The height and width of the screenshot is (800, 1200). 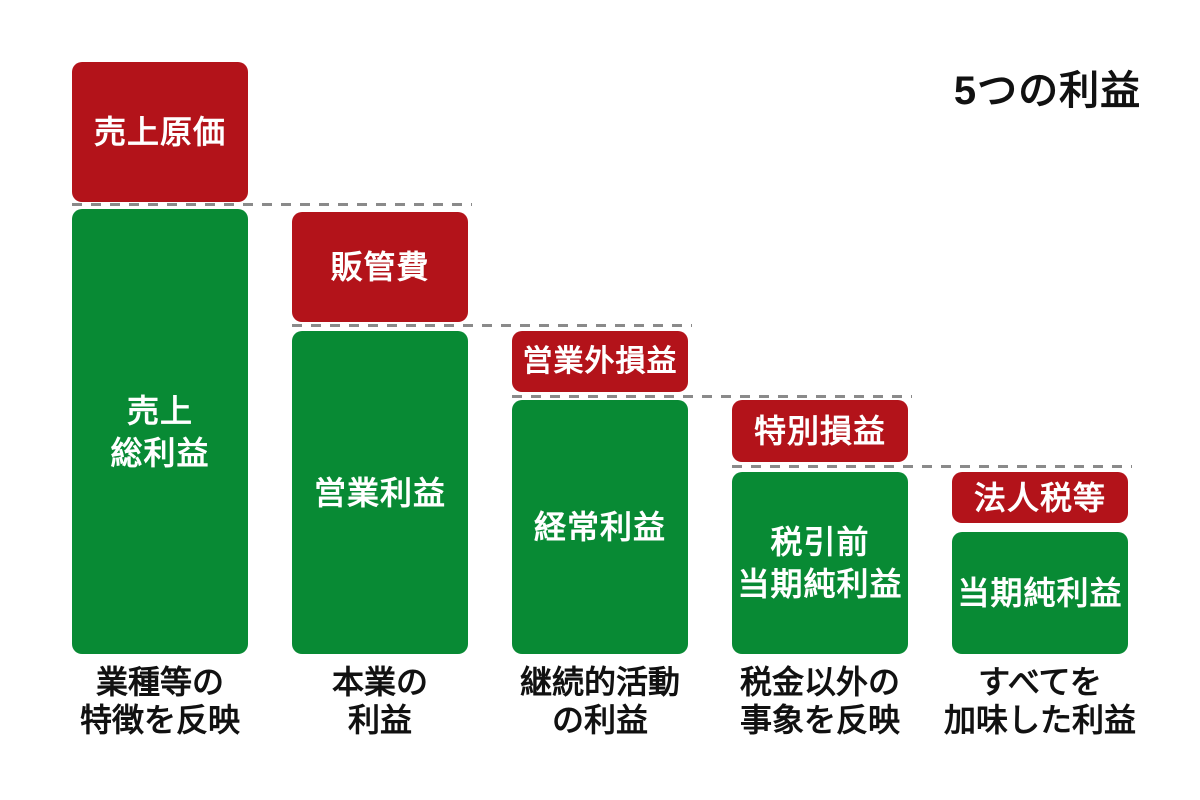 I want to click on caption-line: 継続的活動, so click(x=599, y=682).